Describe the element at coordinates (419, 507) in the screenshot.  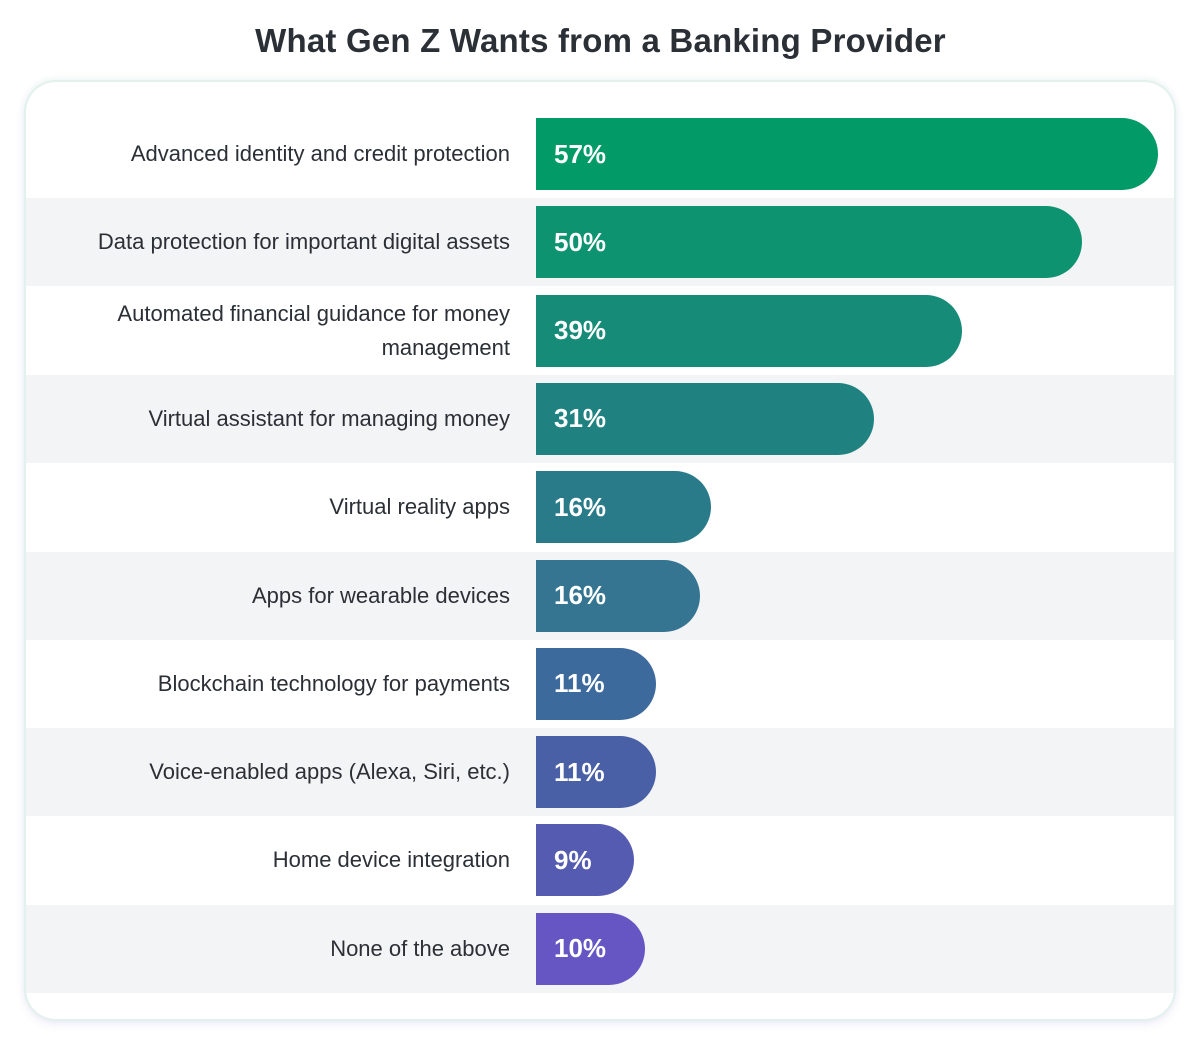
I see `category-label: Virtual reality apps` at that location.